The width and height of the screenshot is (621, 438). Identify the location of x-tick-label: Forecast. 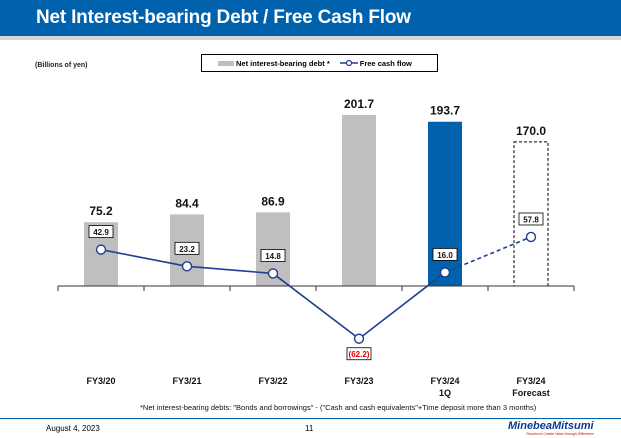
(531, 393).